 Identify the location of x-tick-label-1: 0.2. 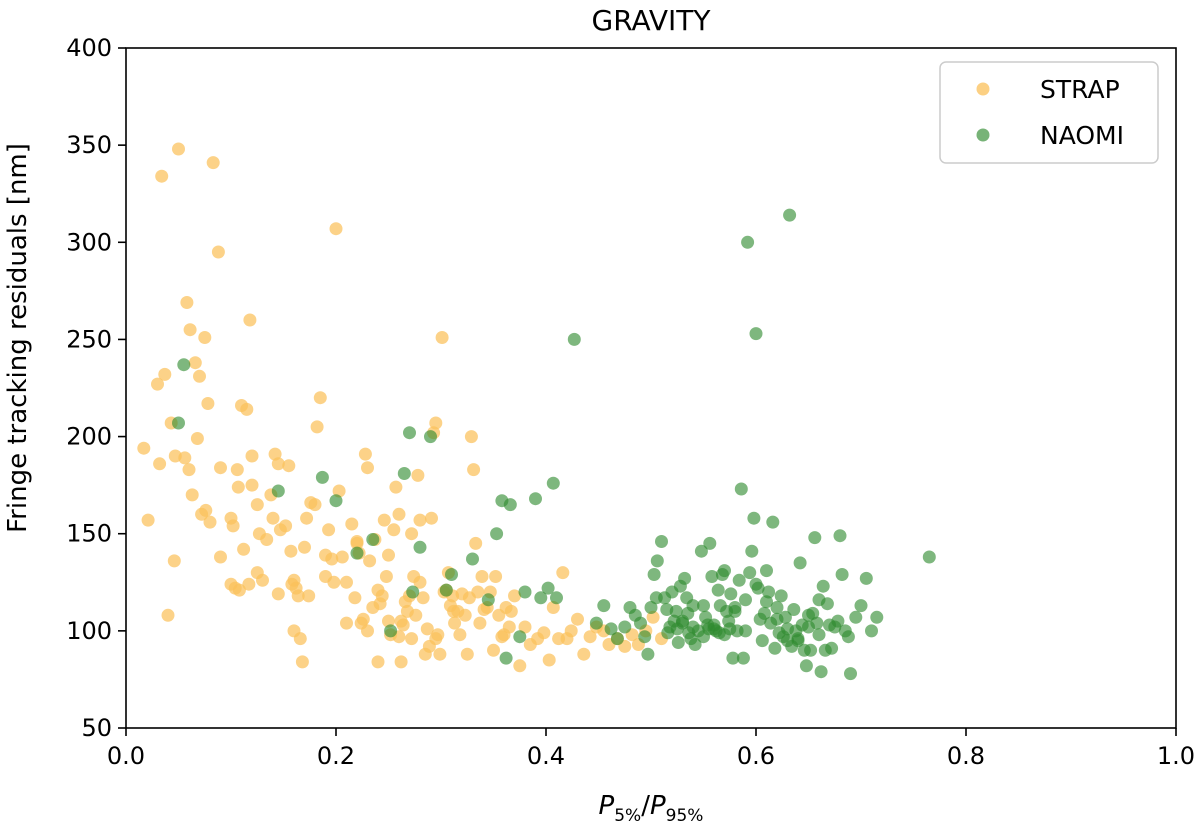
(336, 756).